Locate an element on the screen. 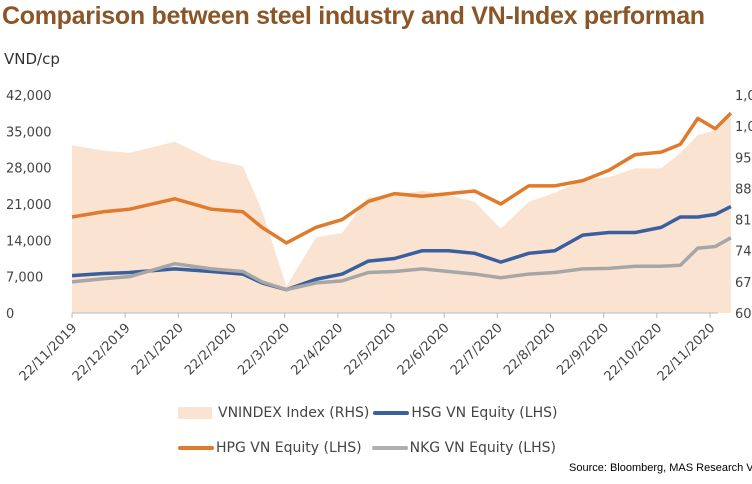  y2-tick-label: 95 is located at coordinates (743, 158).